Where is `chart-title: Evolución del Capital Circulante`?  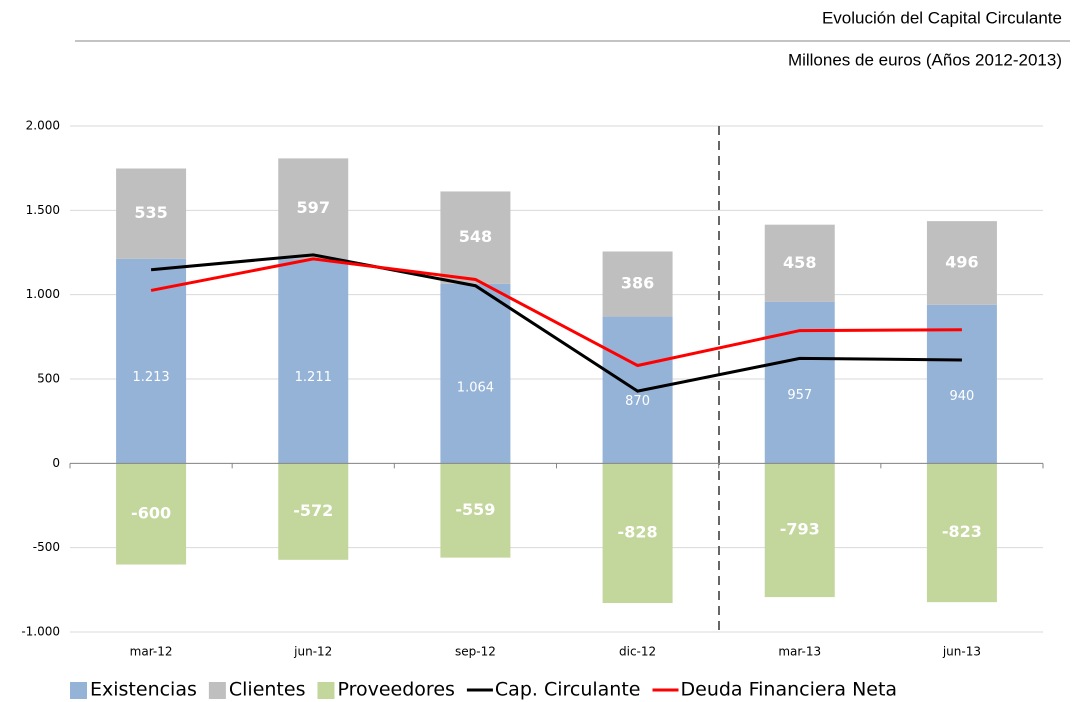
chart-title: Evolución del Capital Circulante is located at coordinates (942, 17).